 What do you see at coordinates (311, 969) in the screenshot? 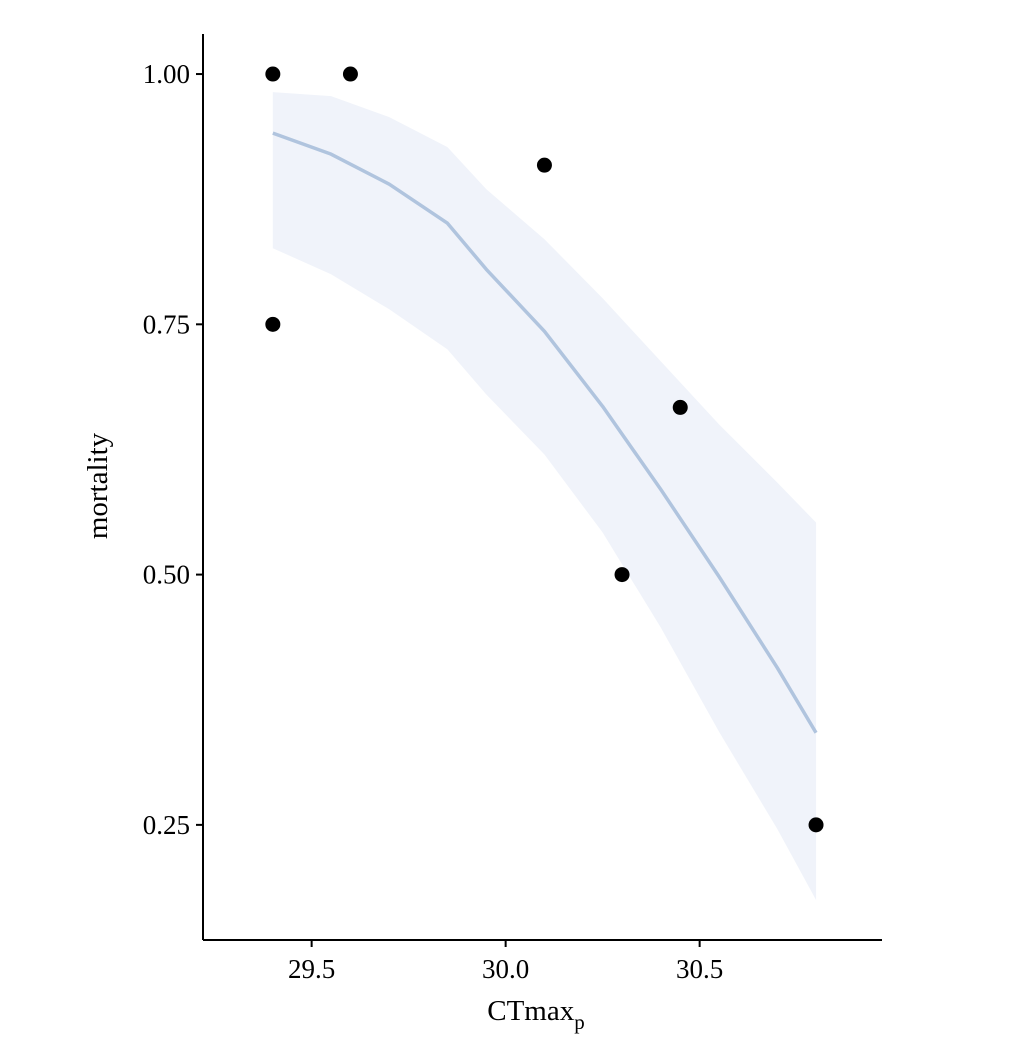
I see `x-tick-label: 29.5` at bounding box center [311, 969].